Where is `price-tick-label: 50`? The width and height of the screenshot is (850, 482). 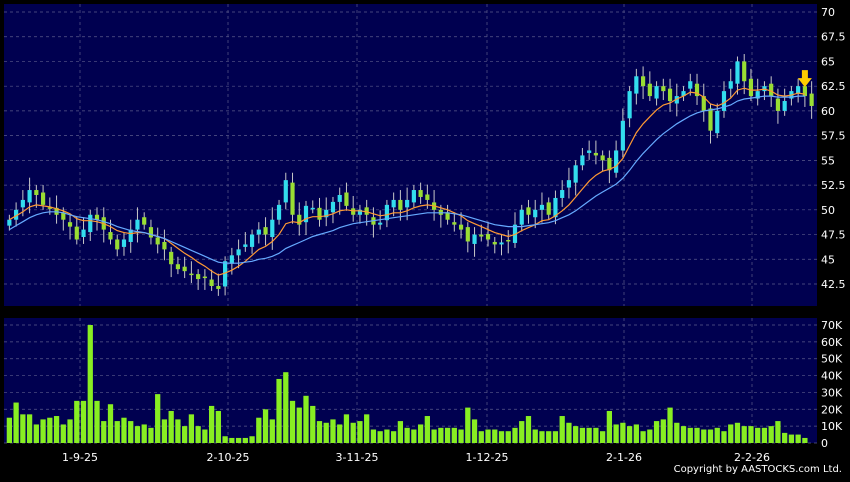
price-tick-label: 50 is located at coordinates (828, 210).